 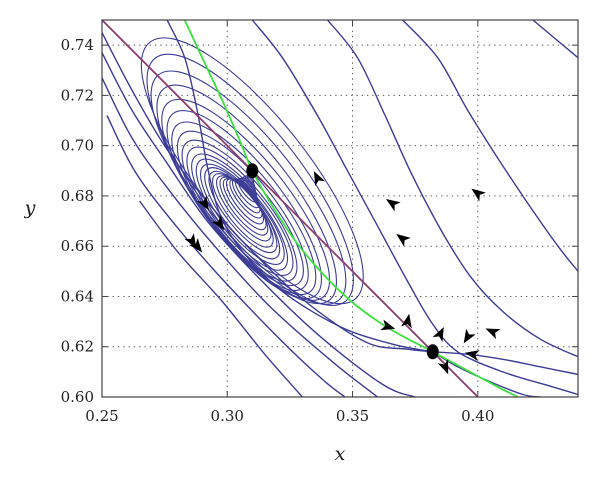 What do you see at coordinates (77, 296) in the screenshot?
I see `y-tick-label: 0.64` at bounding box center [77, 296].